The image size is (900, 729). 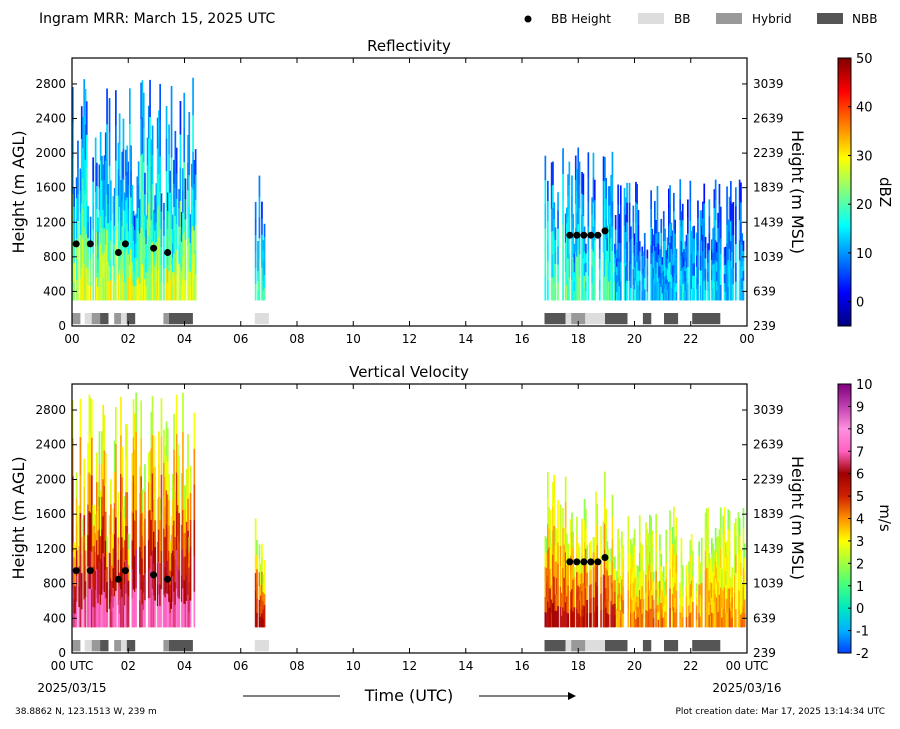 What do you see at coordinates (50, 479) in the screenshot?
I see `velocity-y-tick-label: 2000` at bounding box center [50, 479].